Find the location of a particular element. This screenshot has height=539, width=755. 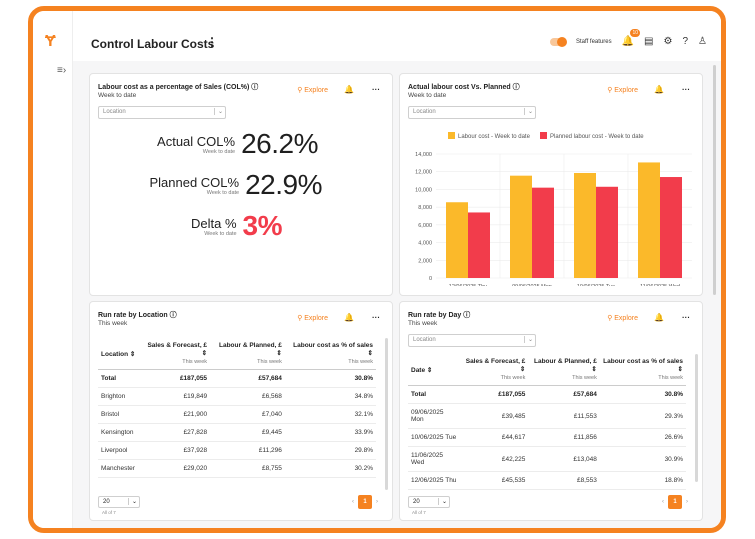

page-menu-button: ⋮ is located at coordinates (212, 42).